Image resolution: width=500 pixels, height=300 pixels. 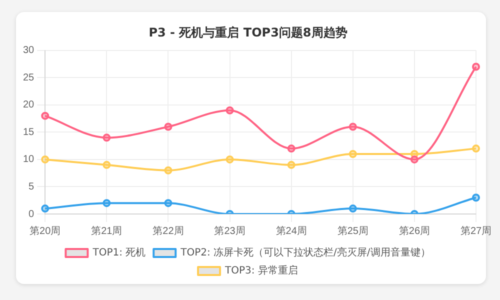 I want to click on x-tick-label: 第22周, so click(x=168, y=230).